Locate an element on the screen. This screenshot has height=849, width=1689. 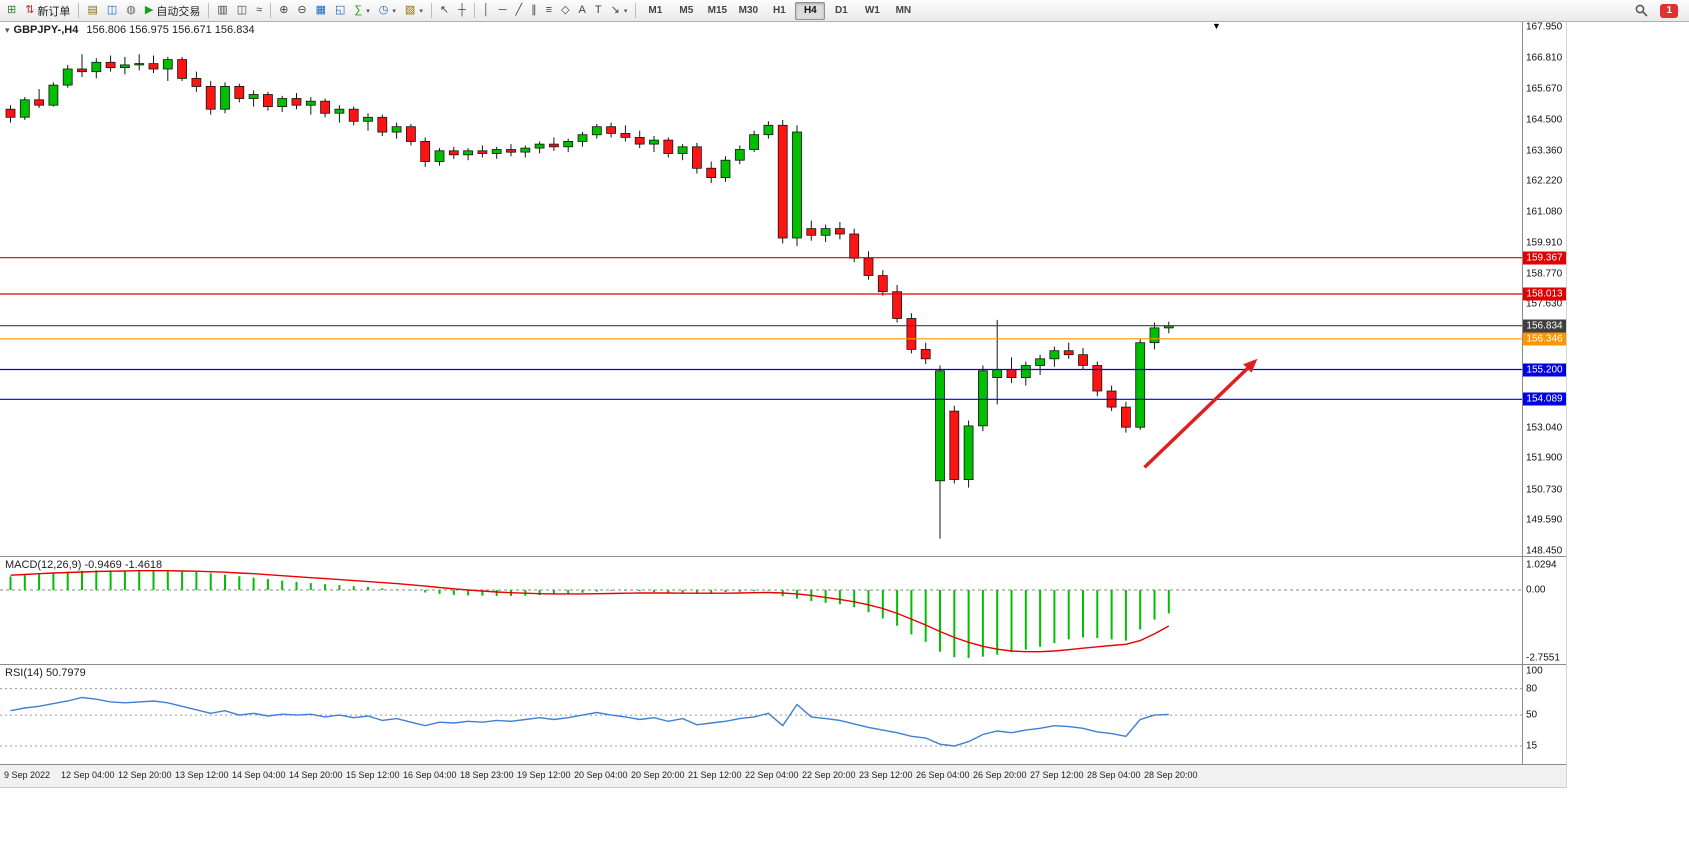
right-empty-panel is located at coordinates (1627, 405).